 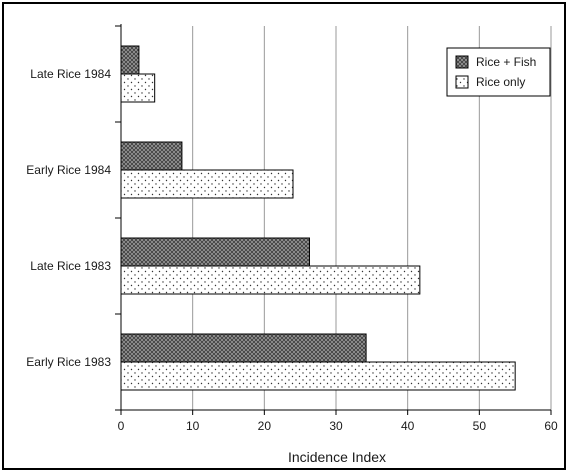 What do you see at coordinates (265, 426) in the screenshot?
I see `x-tick-label-20: 20` at bounding box center [265, 426].